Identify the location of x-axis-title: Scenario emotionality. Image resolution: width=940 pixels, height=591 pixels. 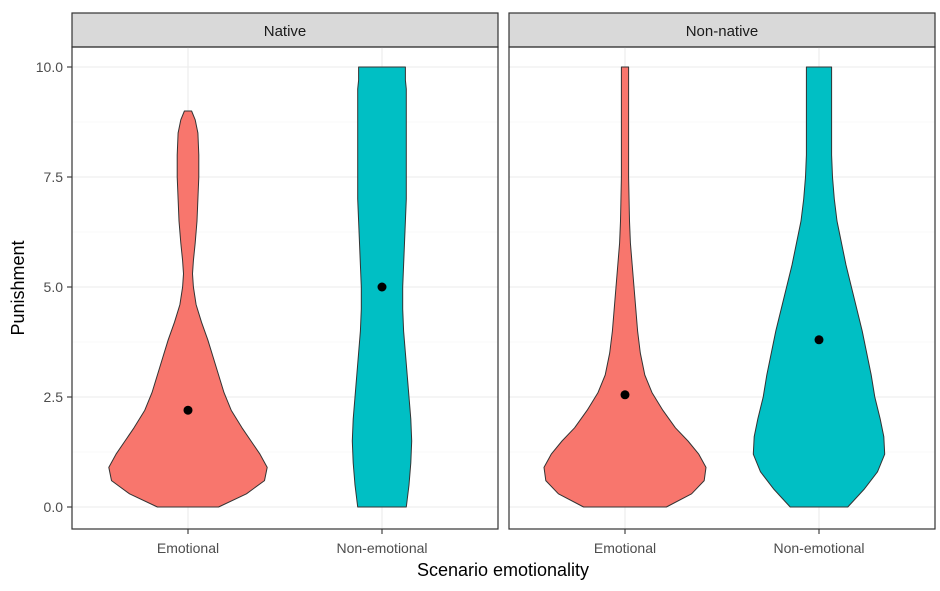
(503, 570).